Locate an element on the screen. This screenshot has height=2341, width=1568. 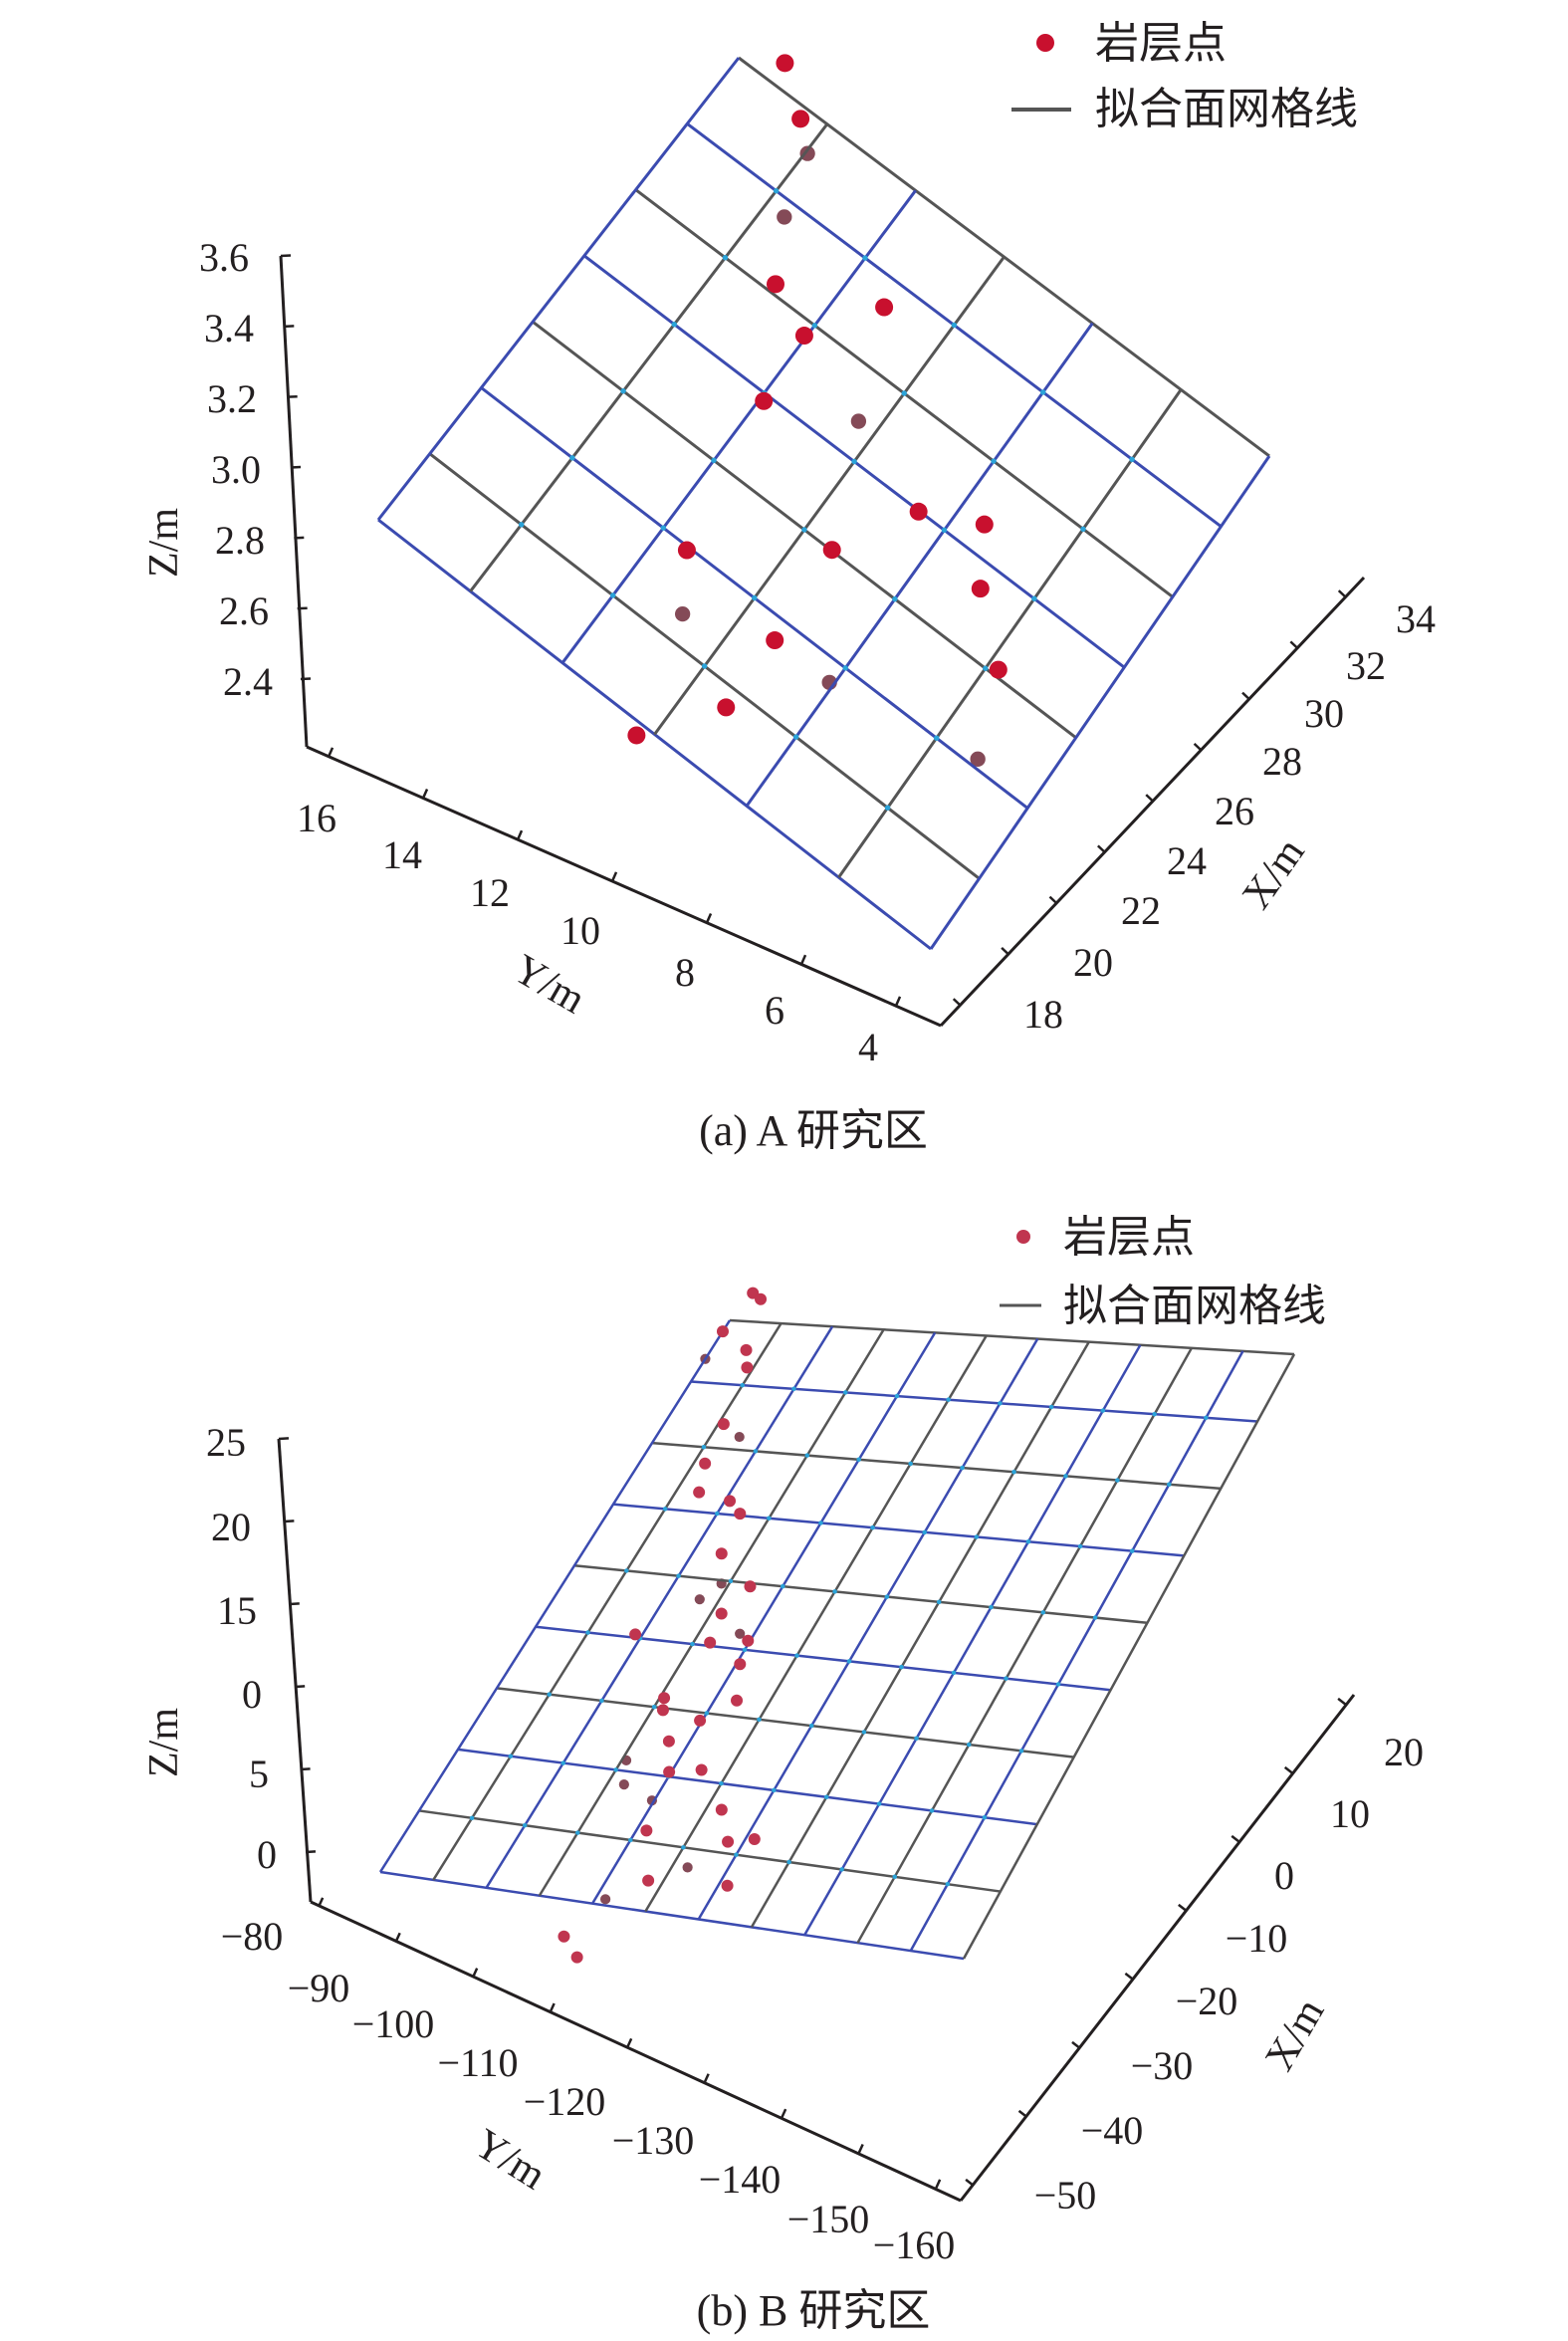
y-tick-label: −90 is located at coordinates (319, 1988).